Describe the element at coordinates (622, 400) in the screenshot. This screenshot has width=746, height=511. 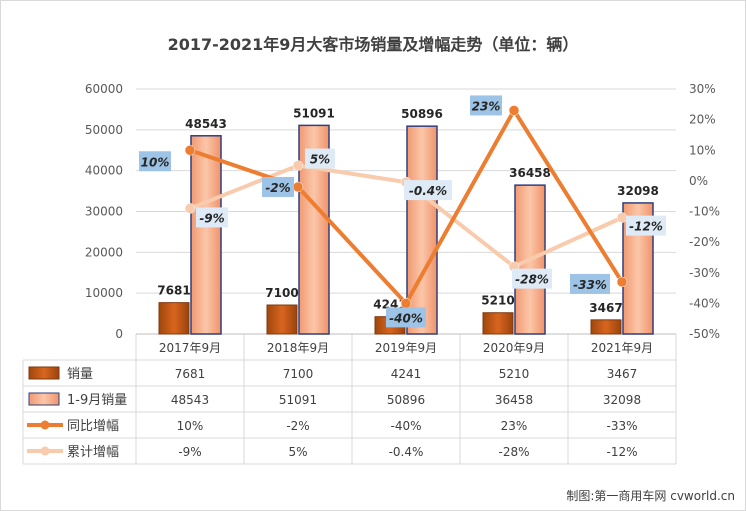
I see `table-cell: 32098` at that location.